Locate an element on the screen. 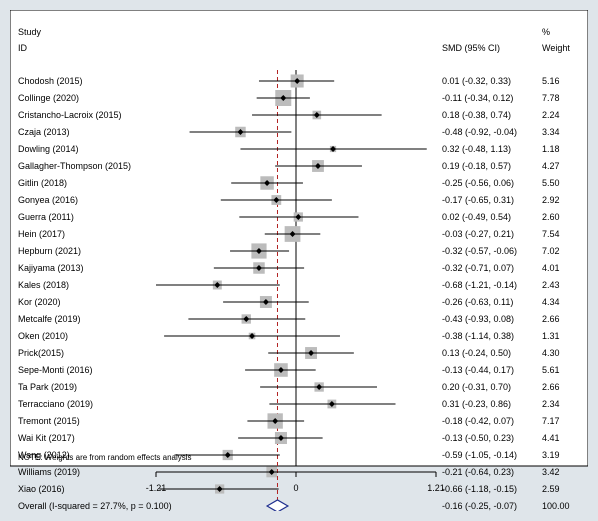 The image size is (598, 521). weight-text: 4.34 is located at coordinates (551, 302).